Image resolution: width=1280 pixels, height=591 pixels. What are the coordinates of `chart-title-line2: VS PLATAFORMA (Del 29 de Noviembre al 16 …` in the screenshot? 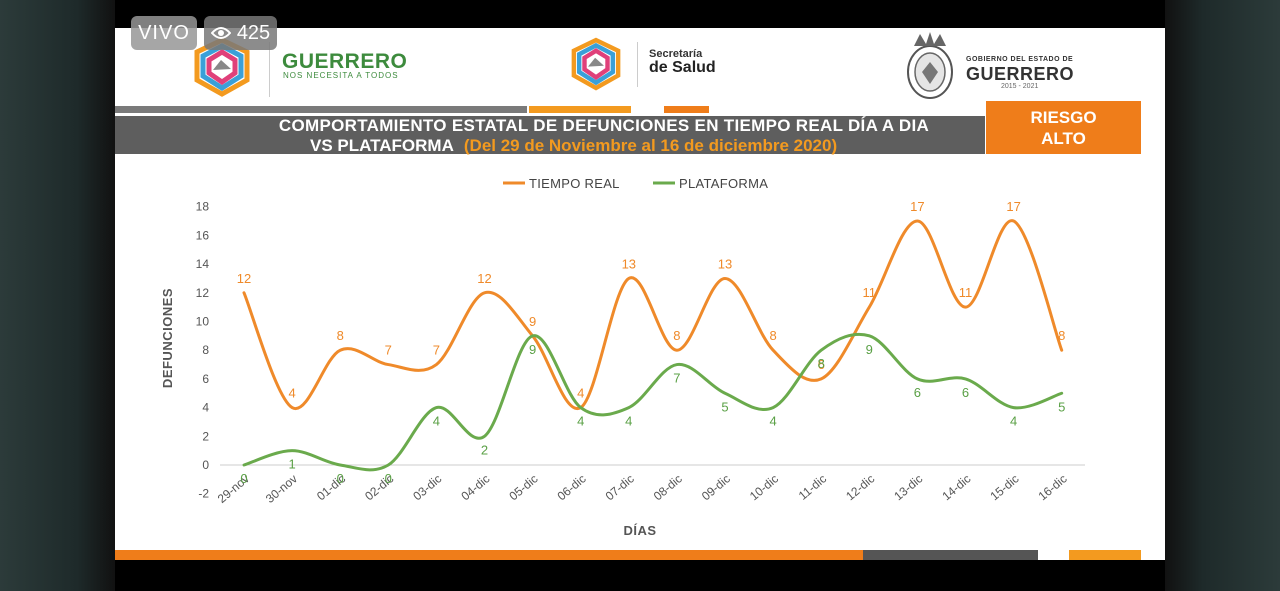 It's located at (573, 146).